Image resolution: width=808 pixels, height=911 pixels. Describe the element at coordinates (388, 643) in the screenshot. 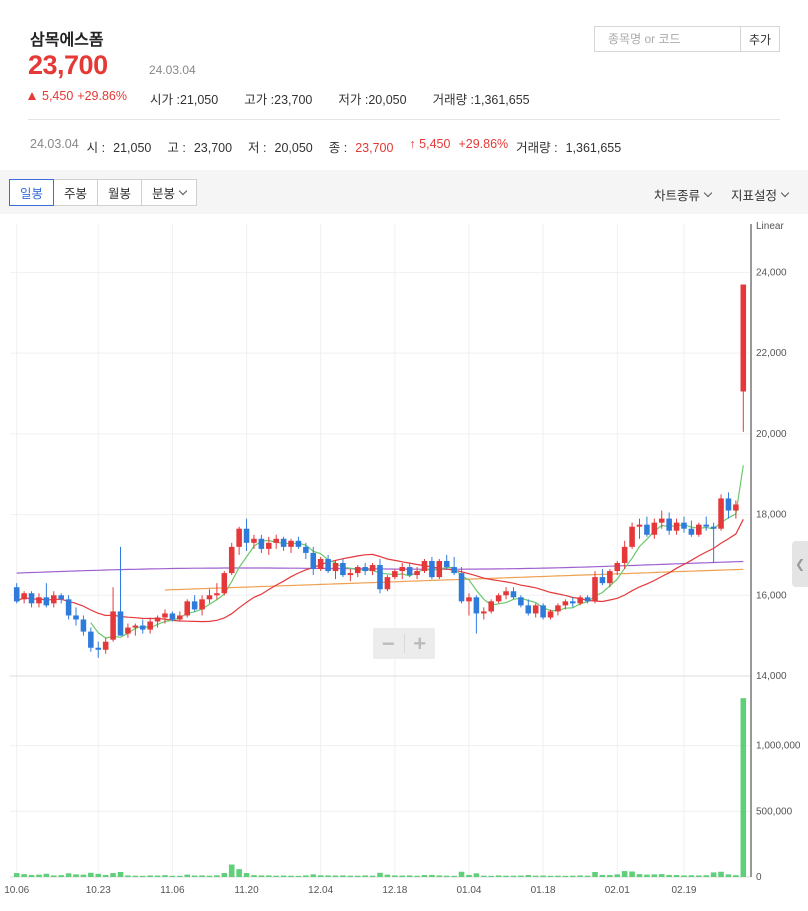

I see `zoom-out-button: −` at that location.